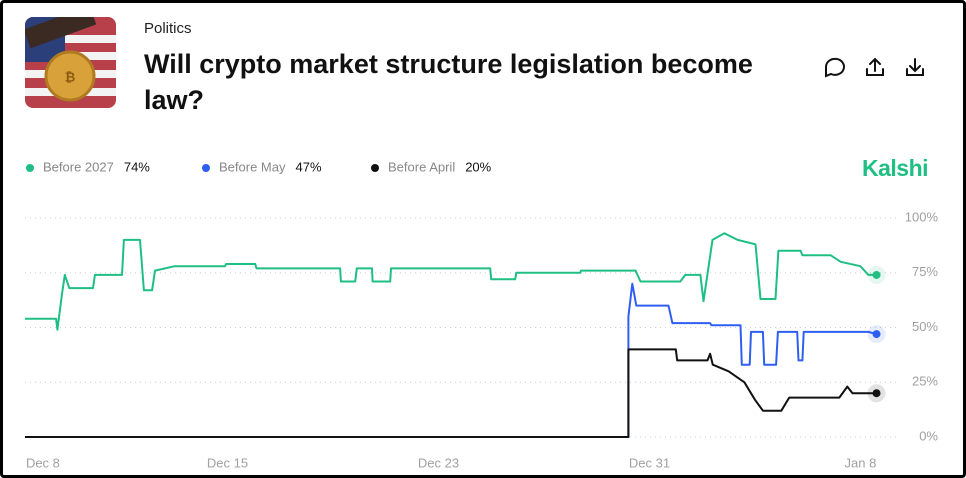 The image size is (966, 478). I want to click on x-tick-label: Dec 31, so click(649, 462).